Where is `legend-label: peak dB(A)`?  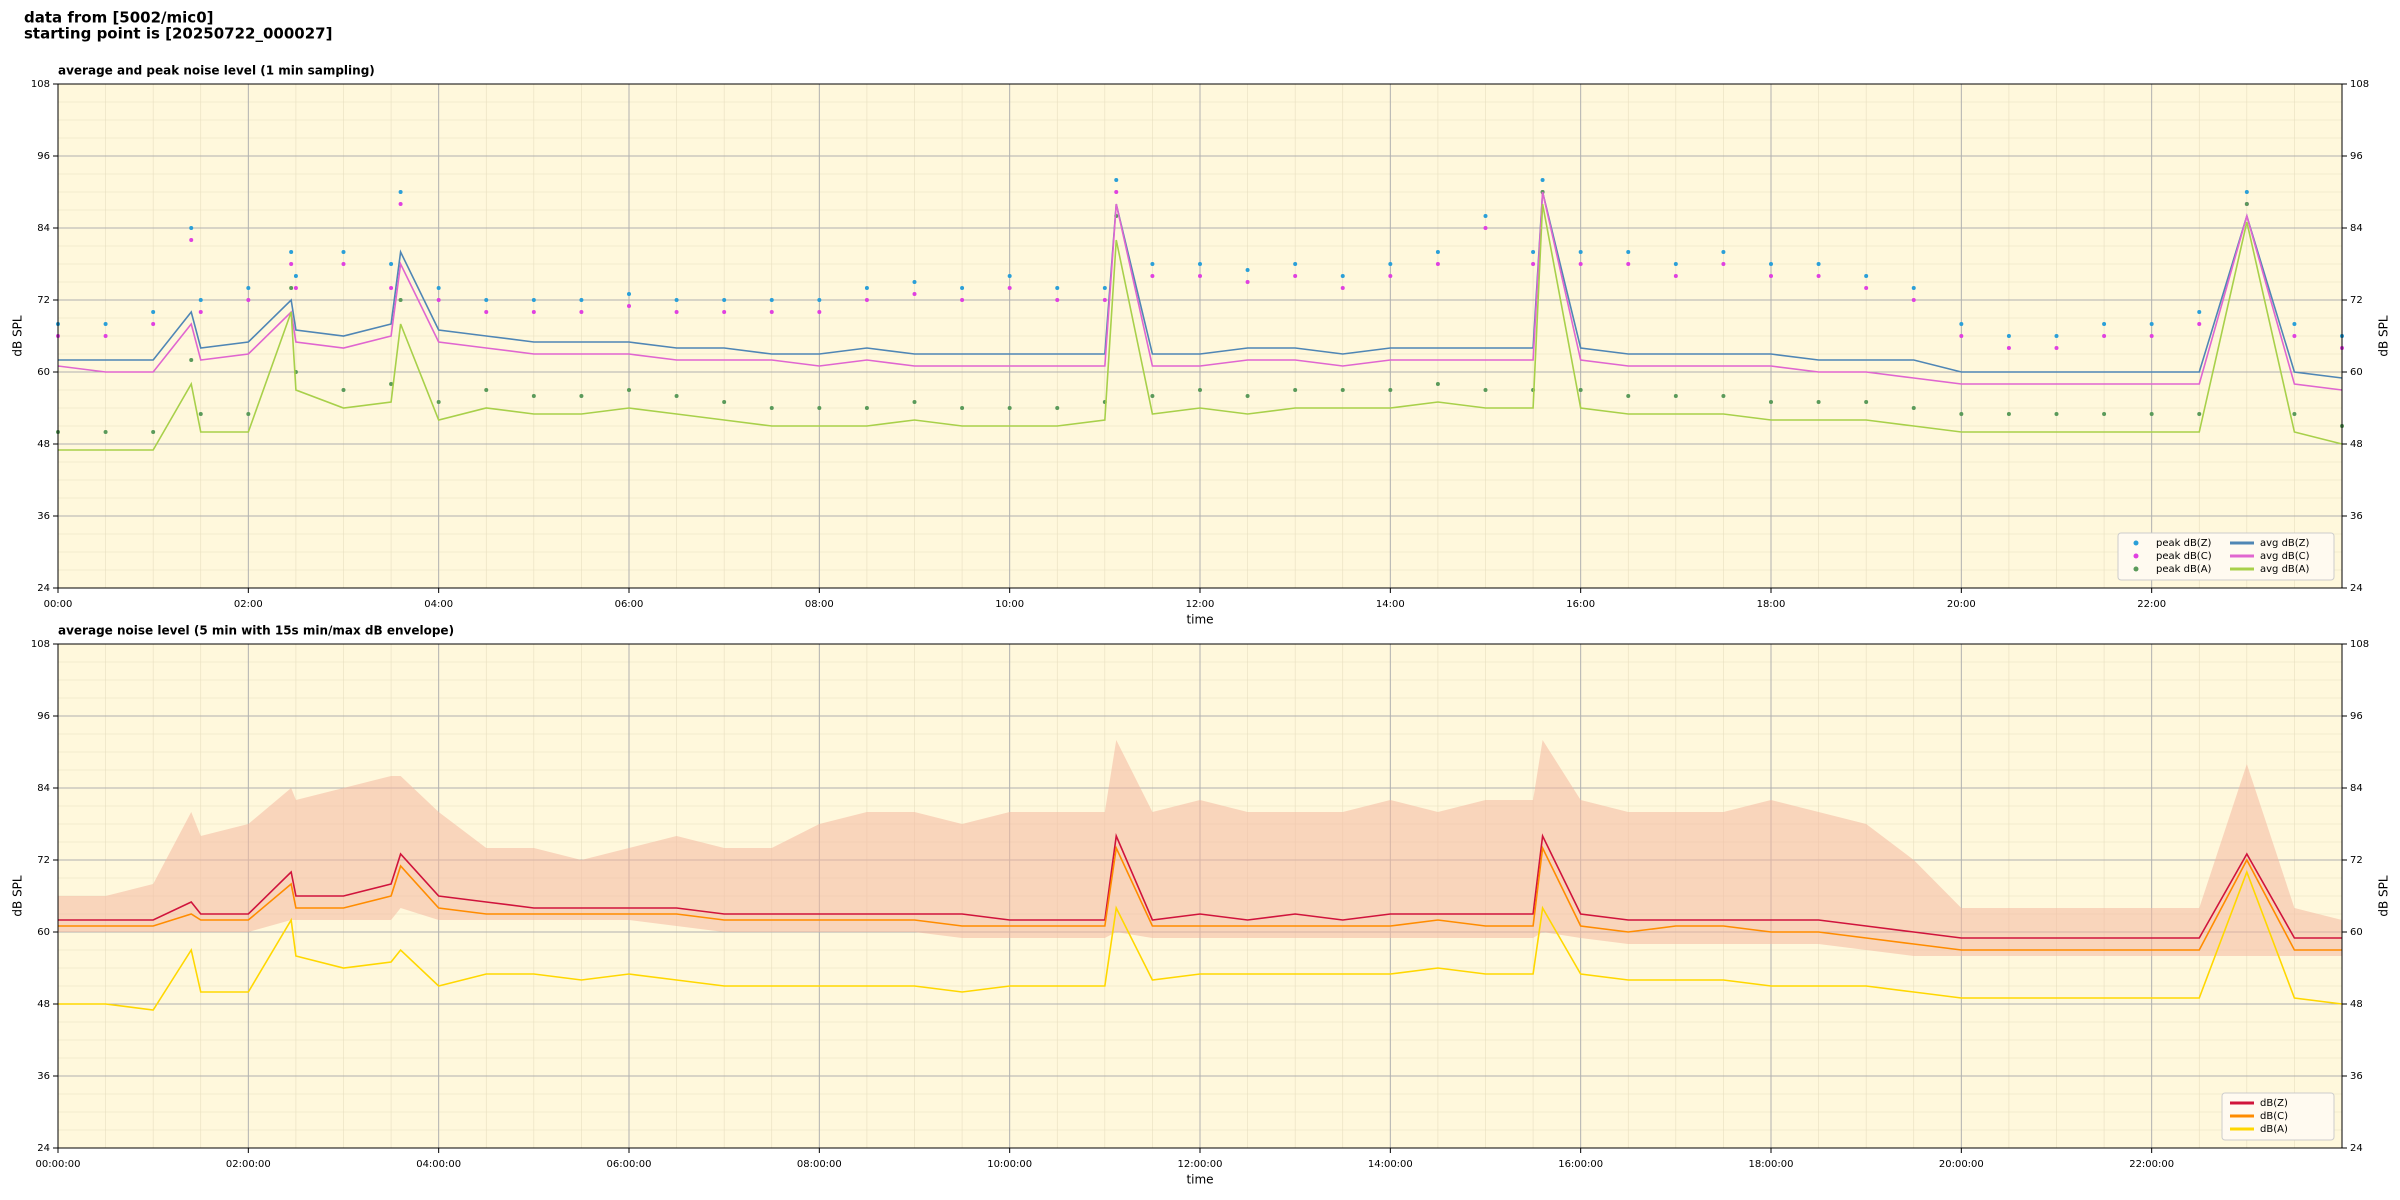
legend-label: peak dB(A) is located at coordinates (2184, 569).